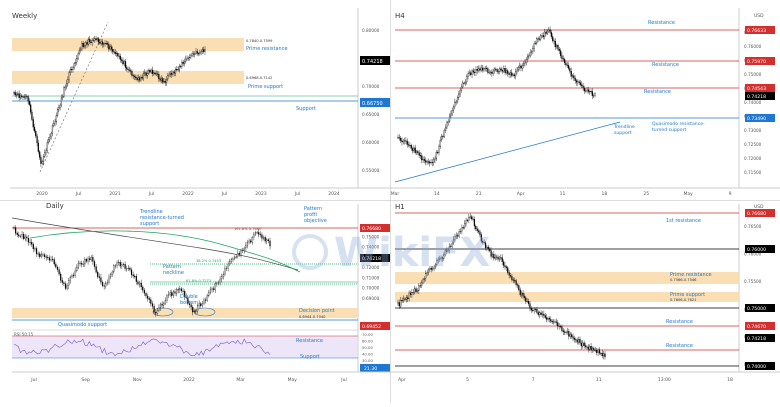 This screenshot has width=780, height=407. I want to click on h4-trendline-label: Trendline support, so click(624, 130).